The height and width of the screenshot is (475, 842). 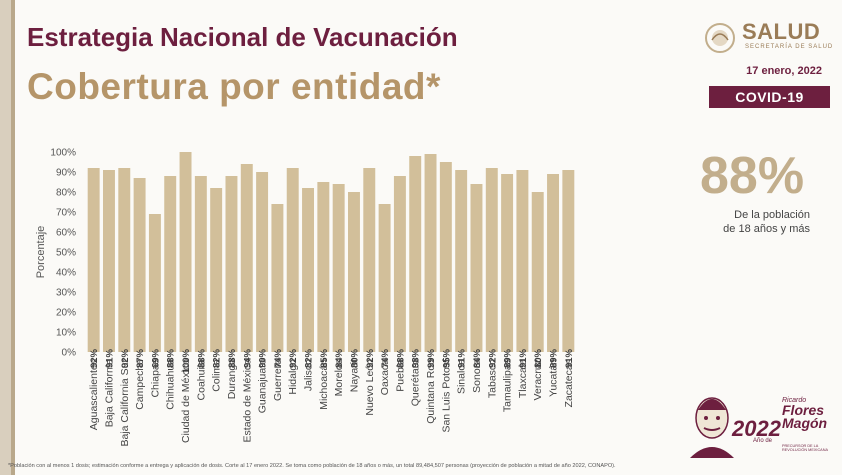 What do you see at coordinates (354, 375) in the screenshot?
I see `category-label: Nayarit` at bounding box center [354, 375].